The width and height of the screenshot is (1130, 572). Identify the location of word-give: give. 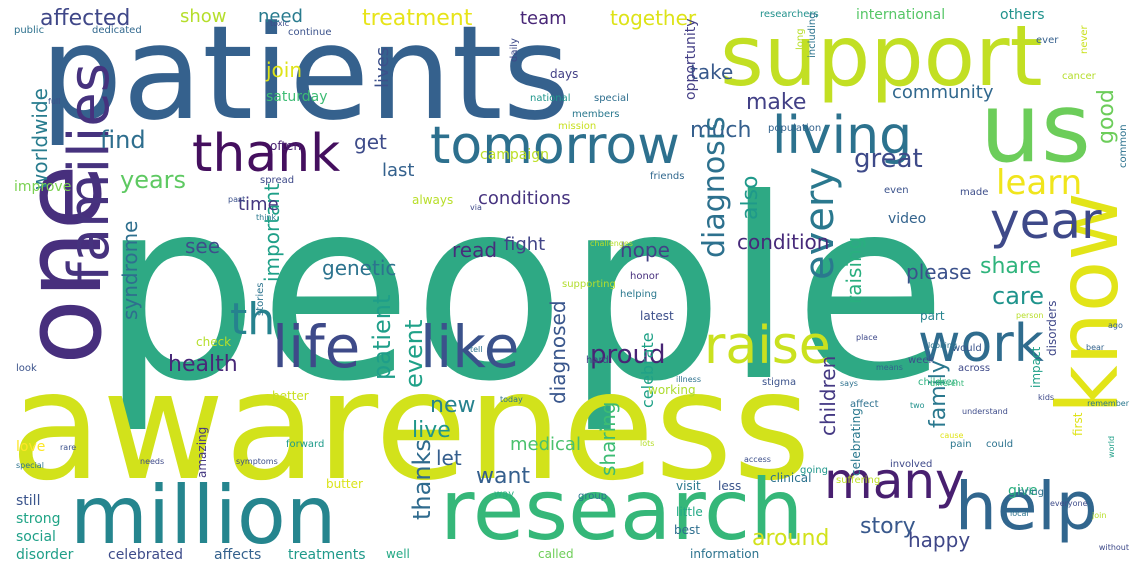
(1023, 491).